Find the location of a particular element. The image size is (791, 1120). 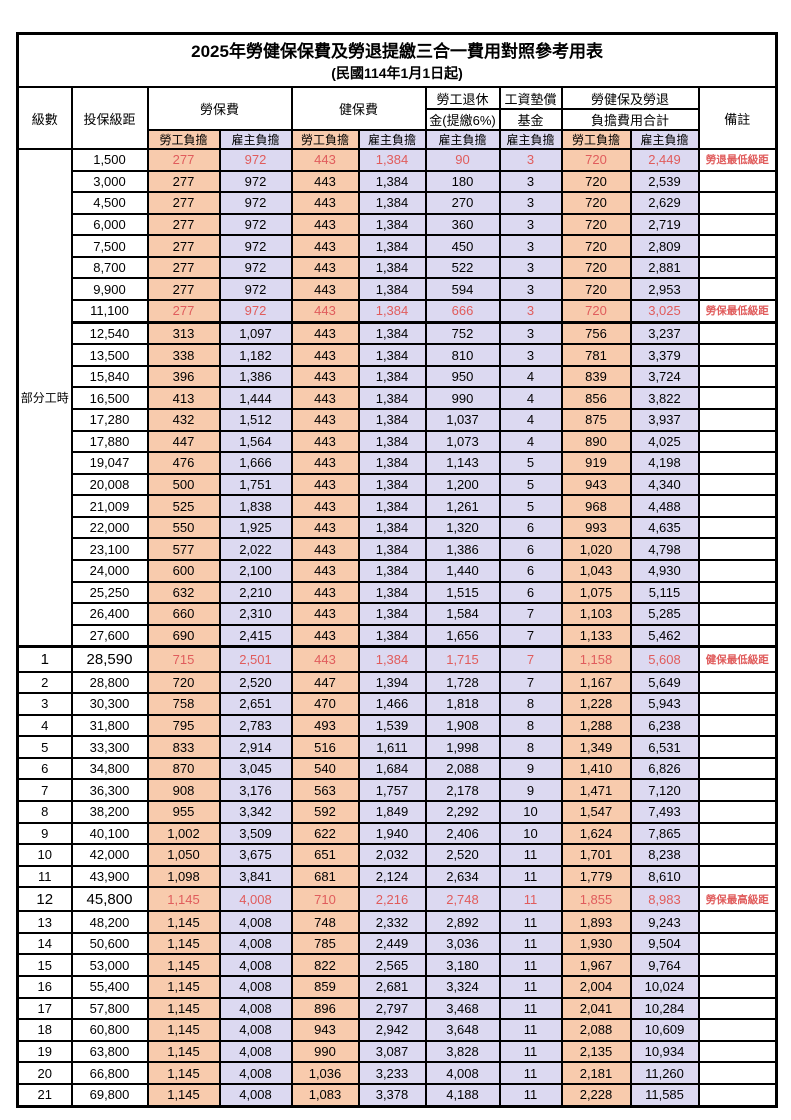

level-cell: 10 is located at coordinates (44, 855).